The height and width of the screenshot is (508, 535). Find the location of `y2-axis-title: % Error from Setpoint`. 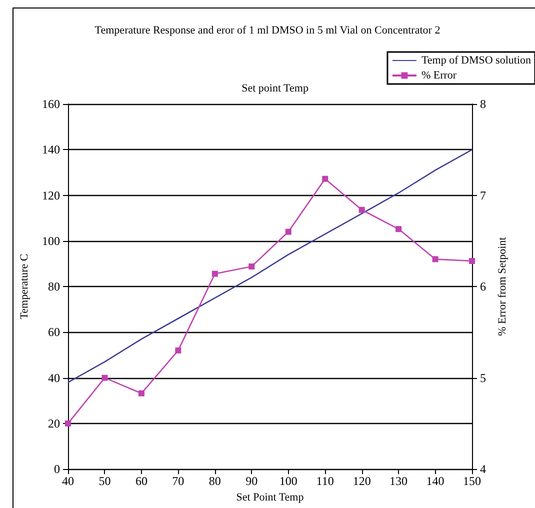

y2-axis-title: % Error from Setpoint is located at coordinates (502, 286).